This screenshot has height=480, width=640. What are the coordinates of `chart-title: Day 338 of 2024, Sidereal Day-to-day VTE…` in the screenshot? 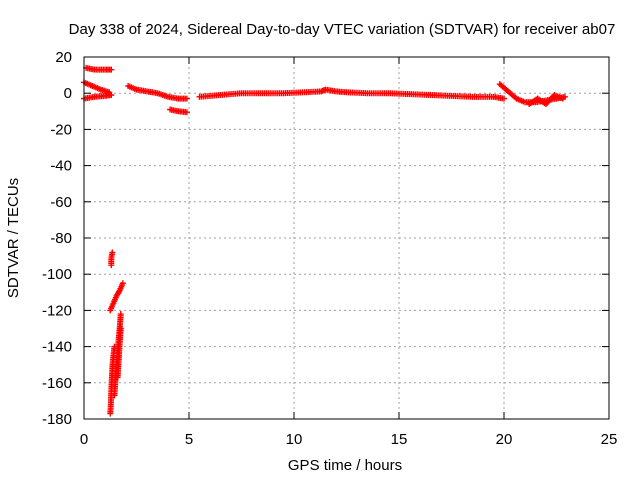 It's located at (342, 29).